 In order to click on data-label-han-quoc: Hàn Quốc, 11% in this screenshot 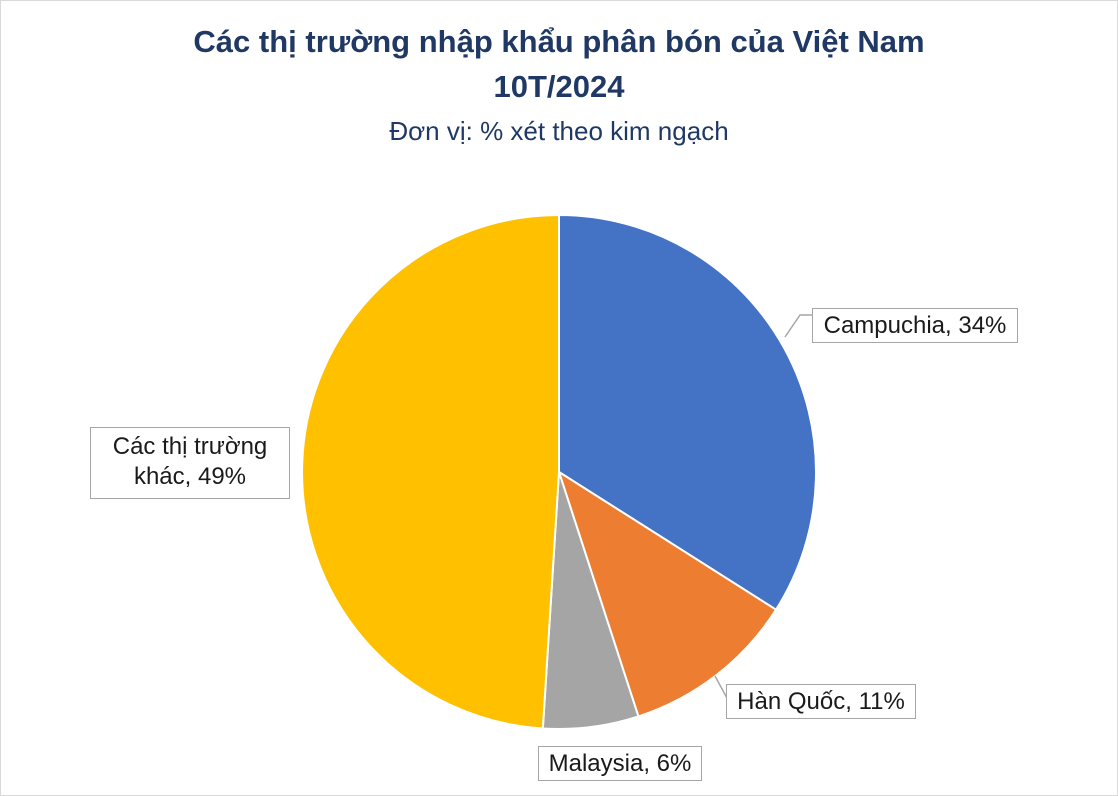, I will do `click(821, 701)`.